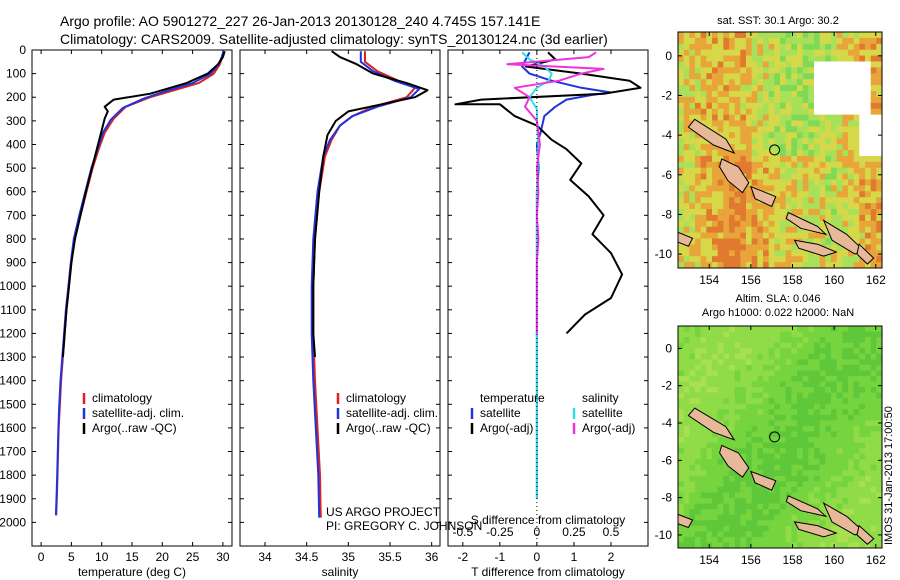 The image size is (900, 580). What do you see at coordinates (462, 557) in the screenshot?
I see `diff-panel-xtick-label: -2` at bounding box center [462, 557].